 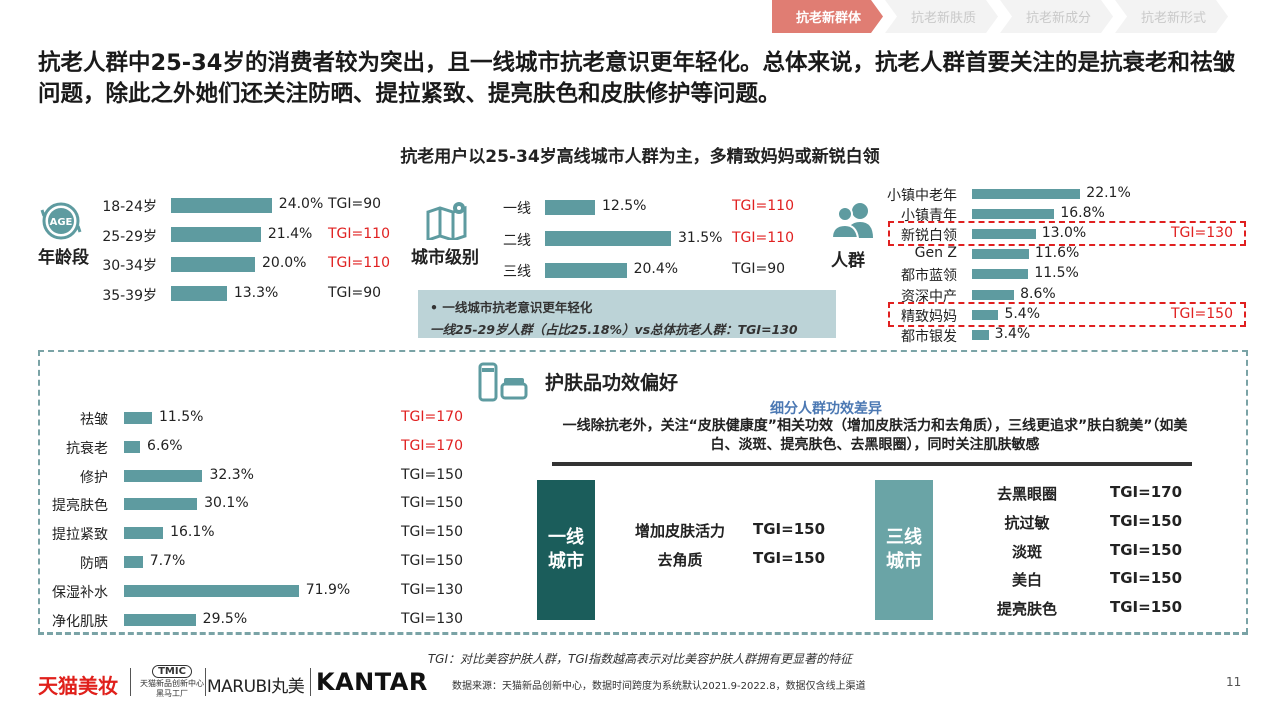 What do you see at coordinates (612, 383) in the screenshot?
I see `efficacy-title: 护肤品功效偏好` at bounding box center [612, 383].